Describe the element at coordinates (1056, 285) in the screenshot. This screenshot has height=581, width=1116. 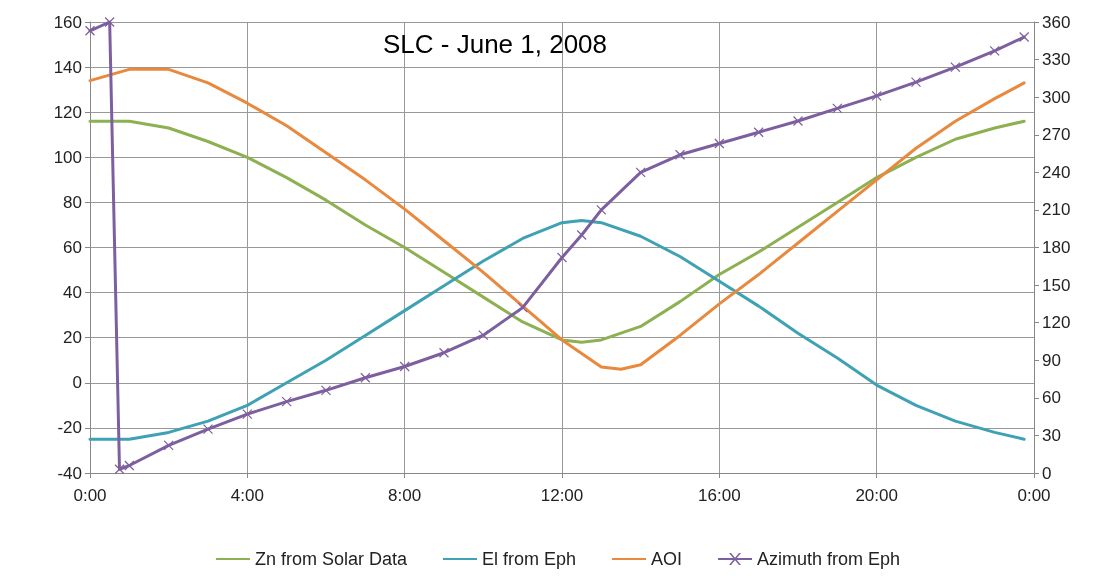
I see `y2-tick-label: 150` at that location.